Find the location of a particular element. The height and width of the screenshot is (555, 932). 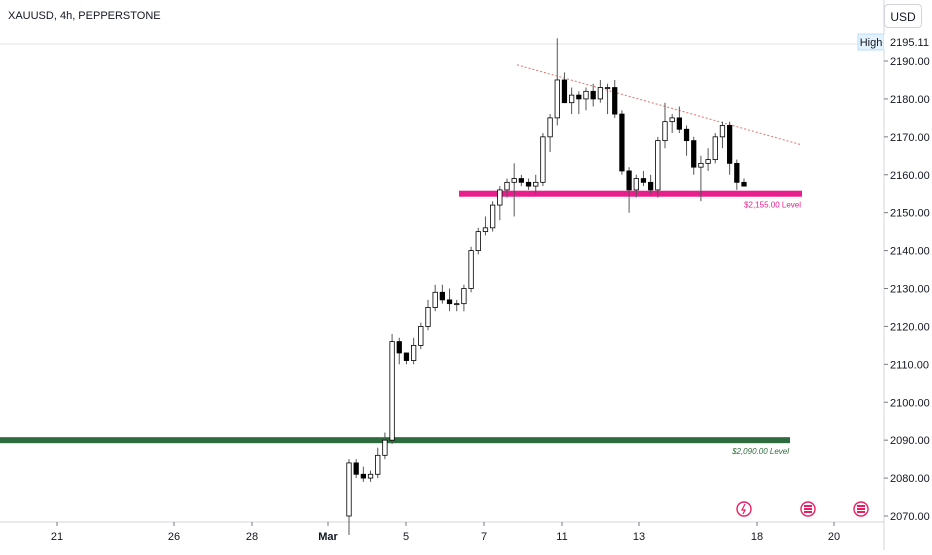

y-tick-label: 2130.00 is located at coordinates (910, 290).